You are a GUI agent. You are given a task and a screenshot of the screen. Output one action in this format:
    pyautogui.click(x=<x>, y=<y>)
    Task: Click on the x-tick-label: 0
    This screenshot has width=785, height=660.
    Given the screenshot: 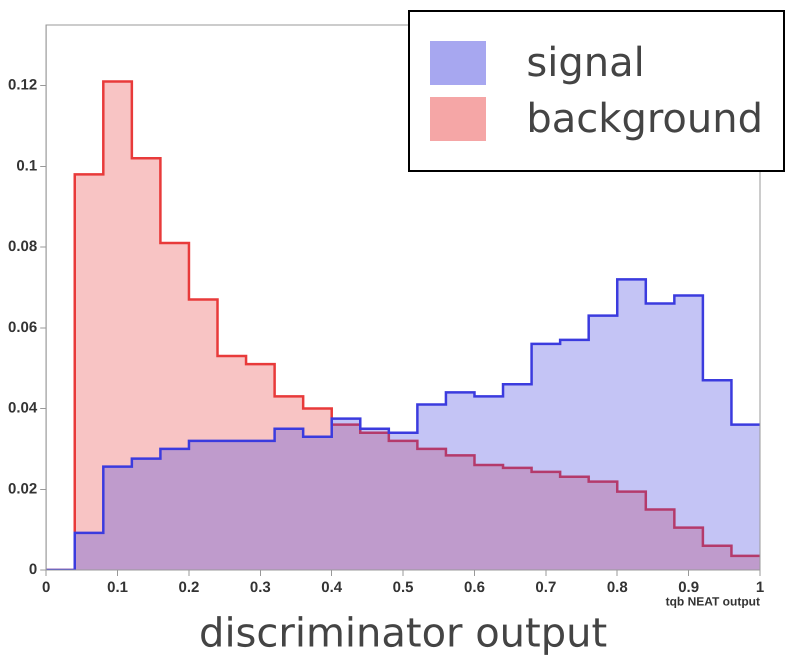 What is the action you would take?
    pyautogui.click(x=46, y=587)
    